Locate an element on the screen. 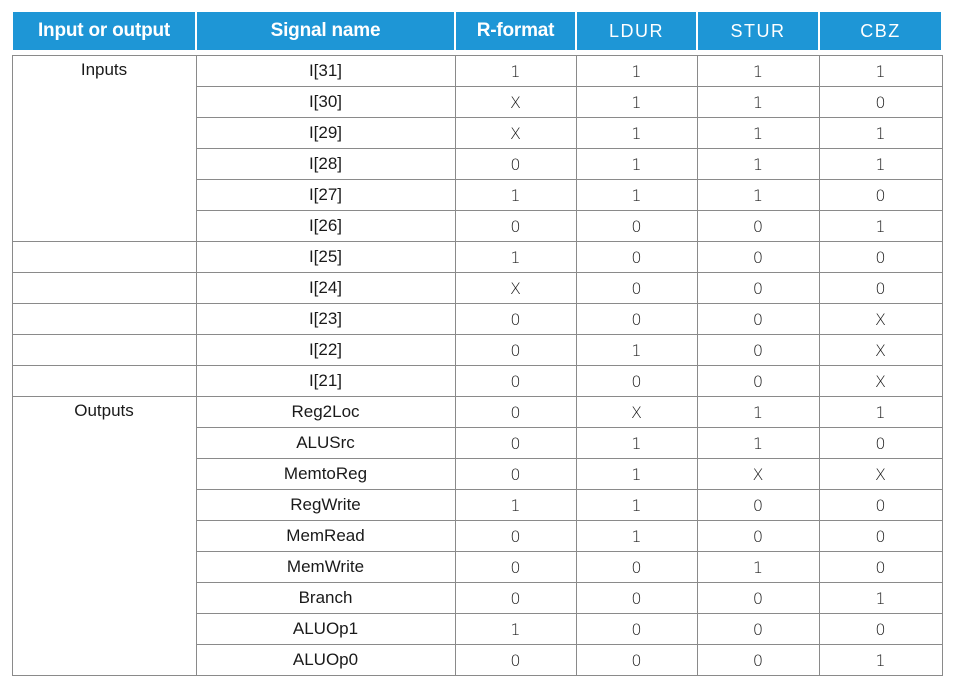  signal-name-cell: ALUOp1 is located at coordinates (325, 629).